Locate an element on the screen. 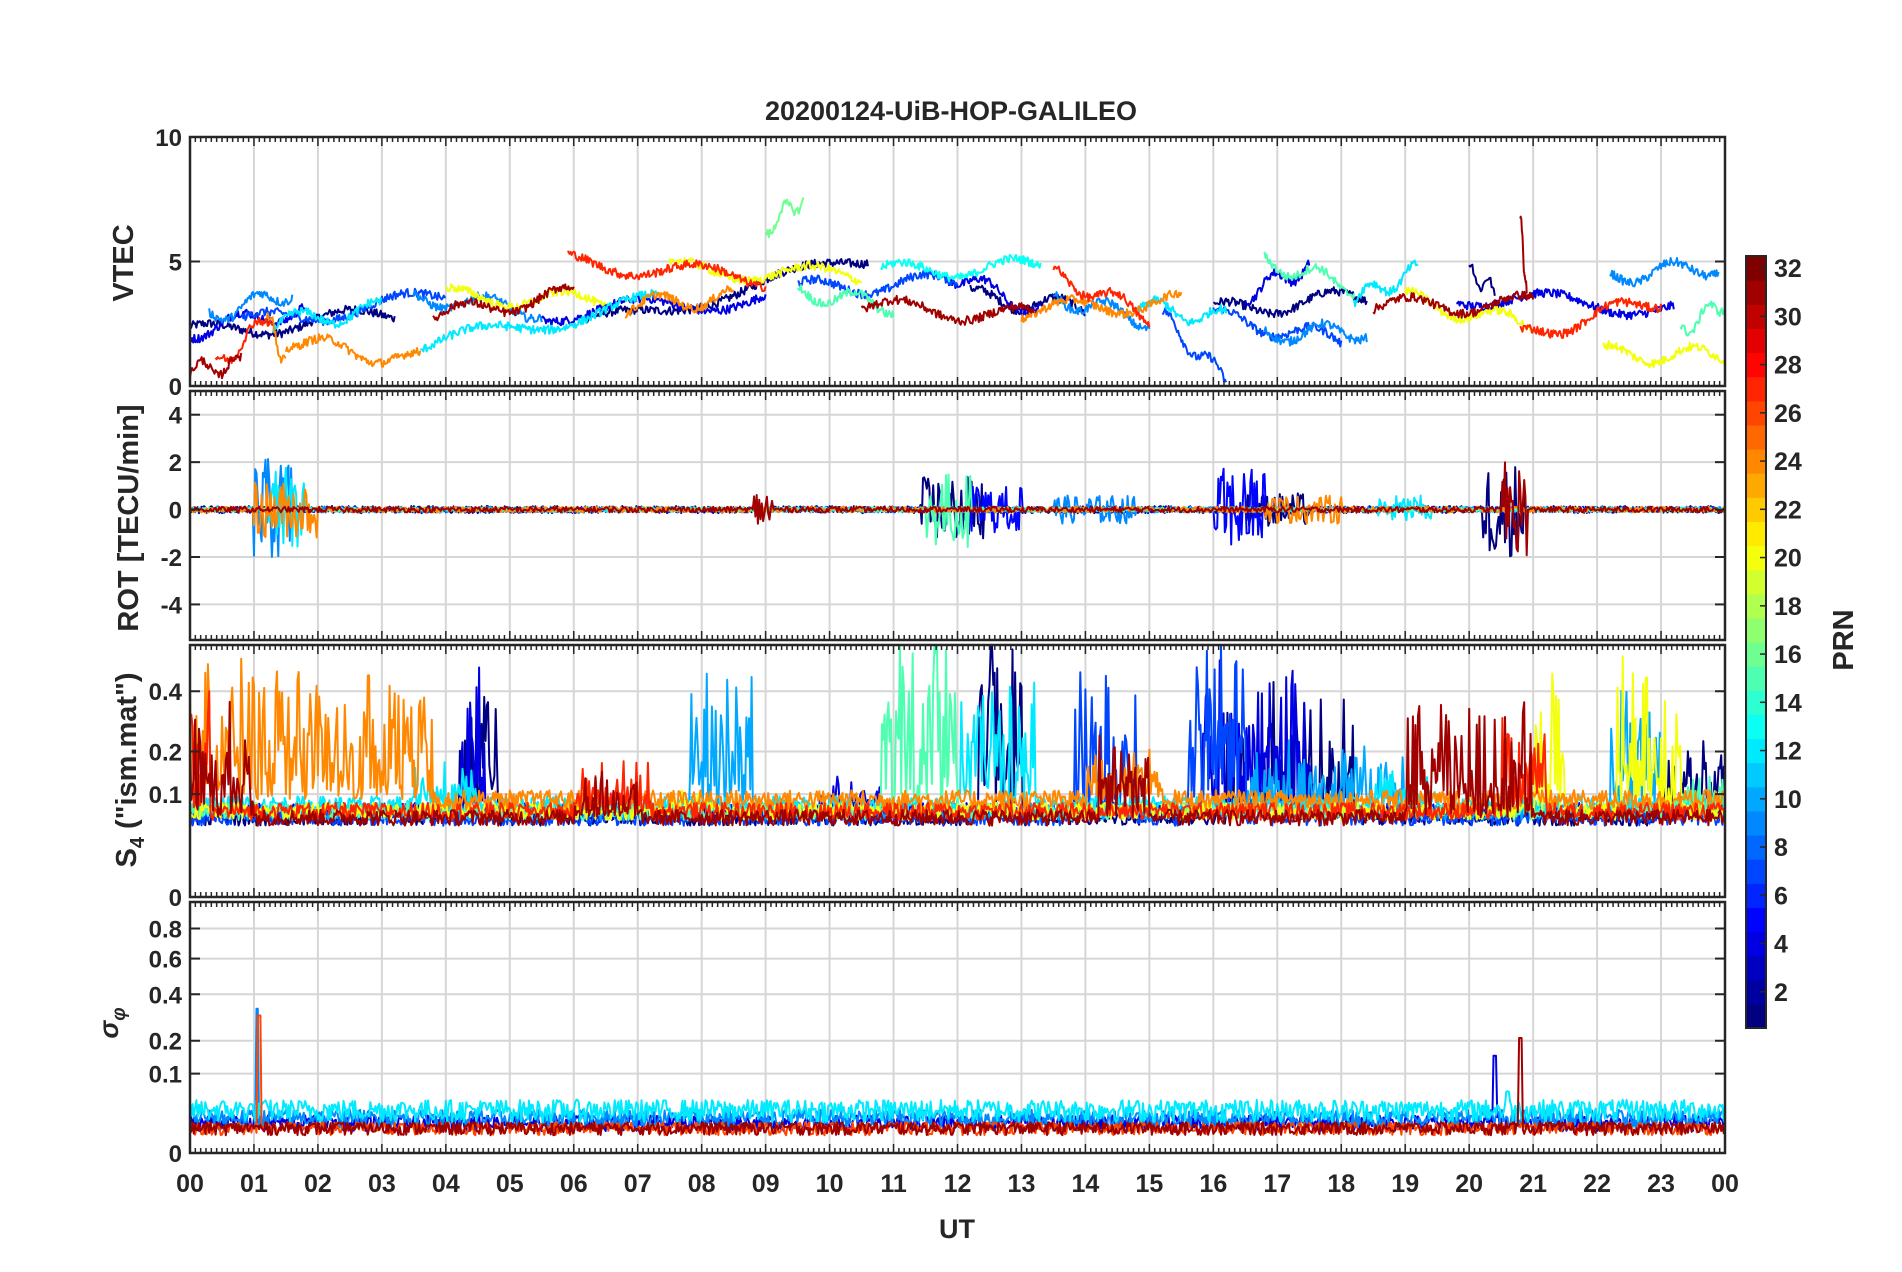  ylabel-s4-sub: 4 is located at coordinates (138, 842).